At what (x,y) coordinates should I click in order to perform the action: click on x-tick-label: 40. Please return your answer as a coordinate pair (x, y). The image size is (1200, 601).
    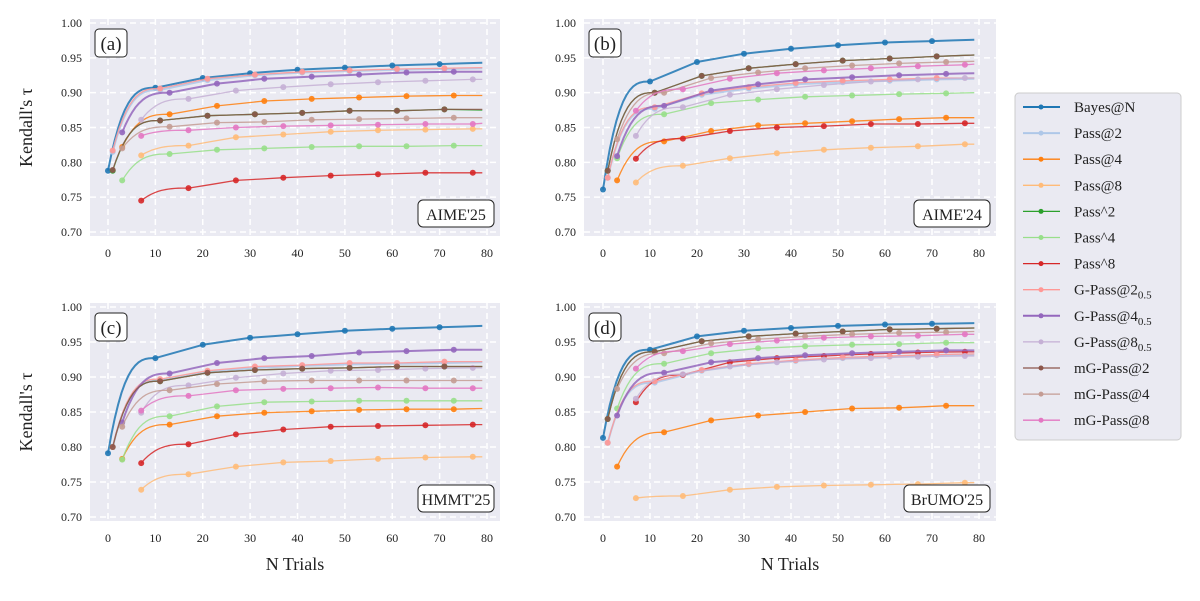
    Looking at the image, I should click on (791, 253).